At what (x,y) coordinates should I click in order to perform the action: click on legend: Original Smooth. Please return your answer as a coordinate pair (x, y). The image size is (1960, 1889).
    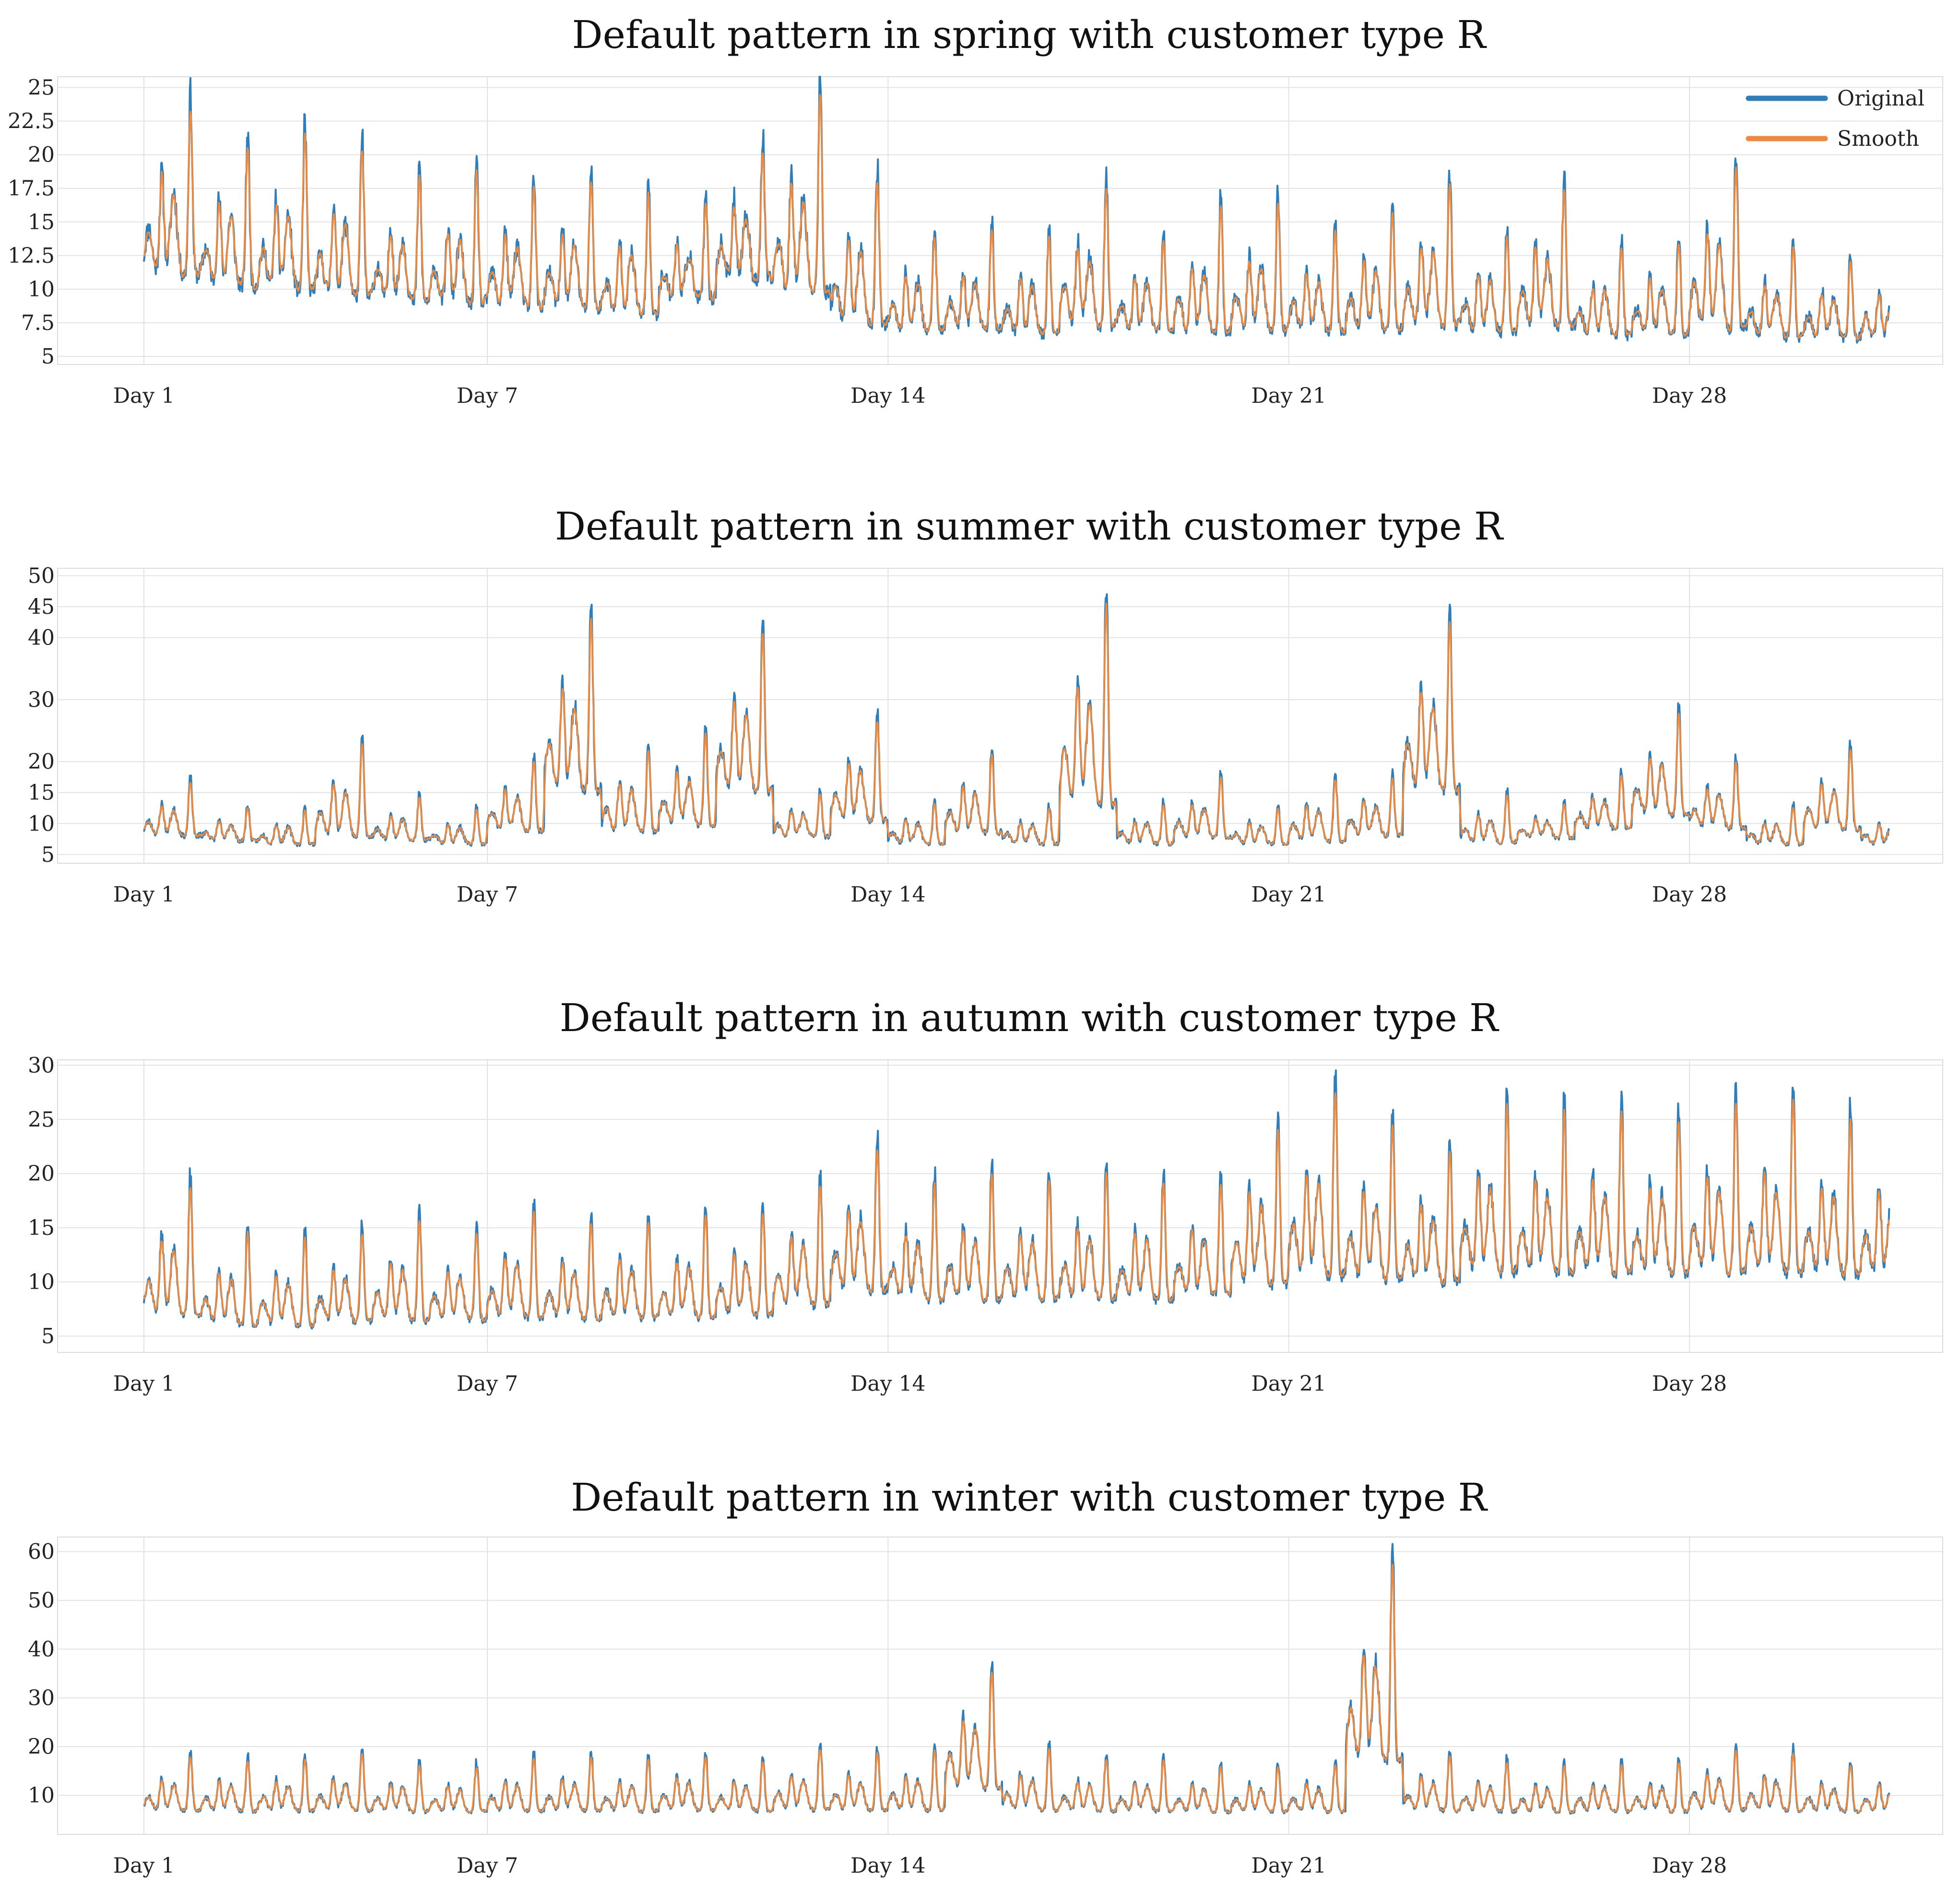
    Looking at the image, I should click on (1836, 118).